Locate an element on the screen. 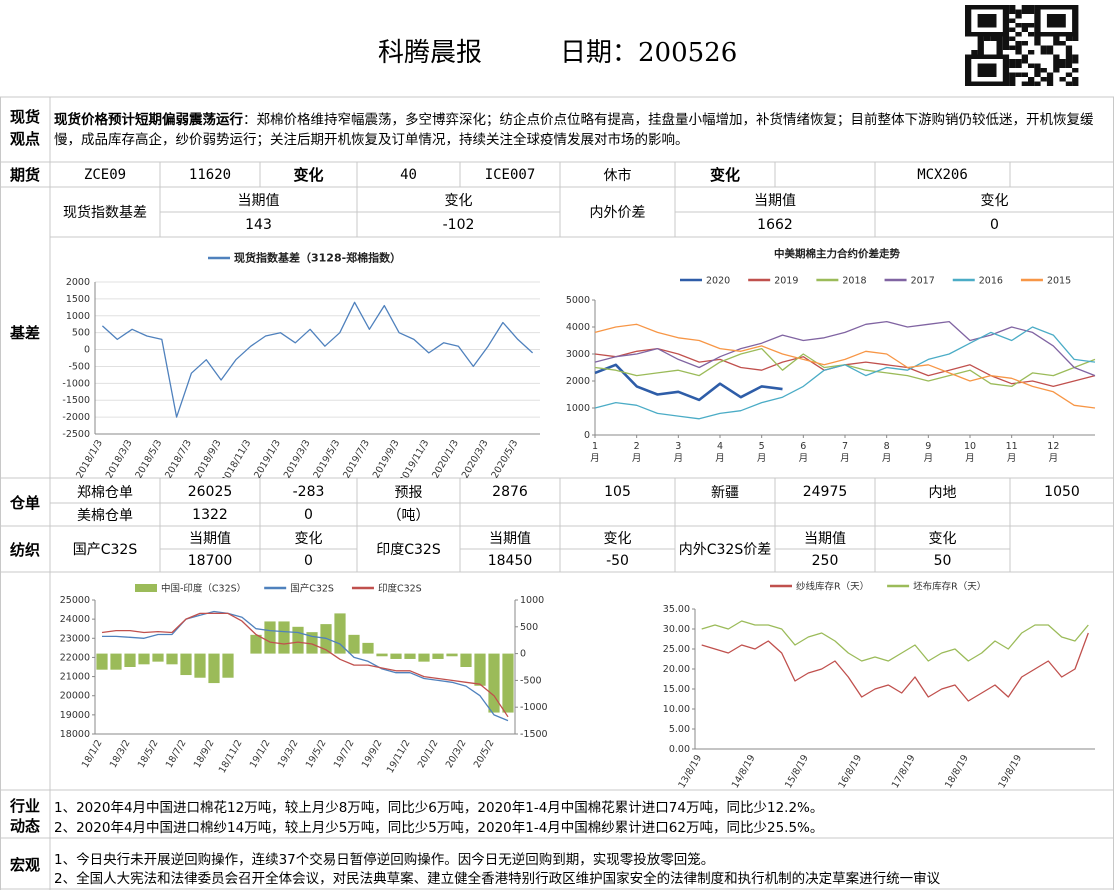 This screenshot has height=890, width=1114. y-tick-label: -1500 is located at coordinates (76, 400).